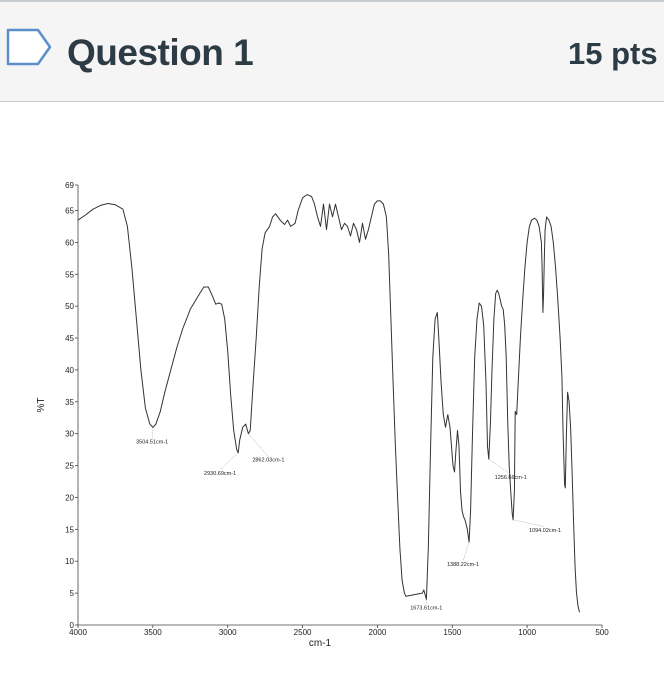 This screenshot has height=700, width=664. Describe the element at coordinates (527, 632) in the screenshot. I see `x-tick-label: 1000` at that location.